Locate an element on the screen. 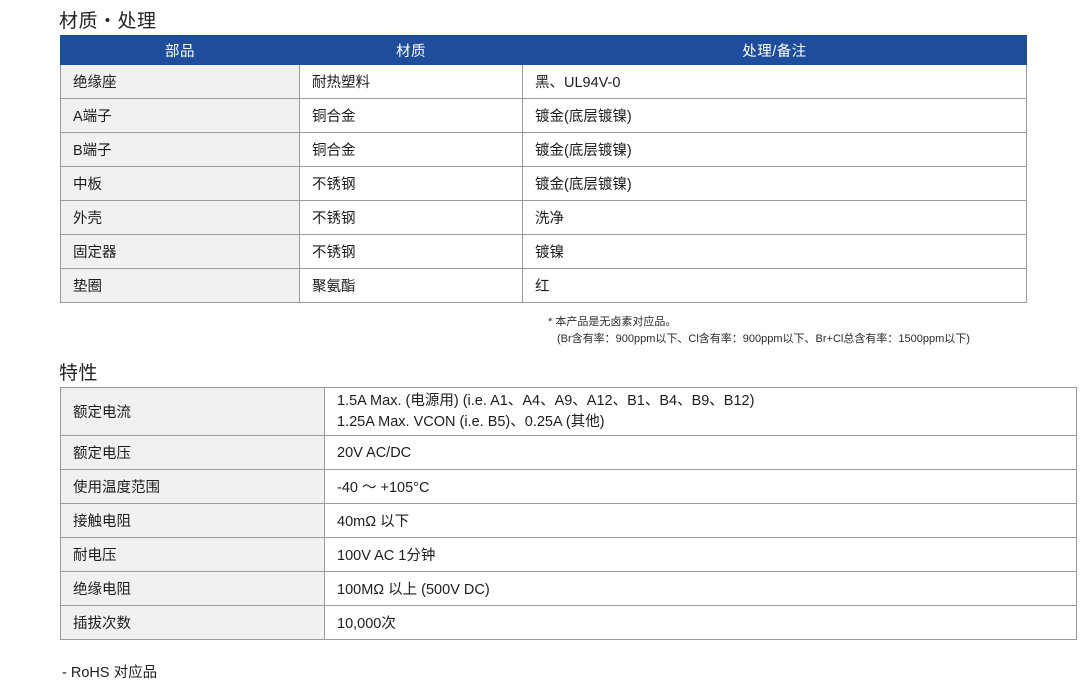 This screenshot has height=691, width=1080. table-row: 插拔次数 10,000次 is located at coordinates (568, 622).